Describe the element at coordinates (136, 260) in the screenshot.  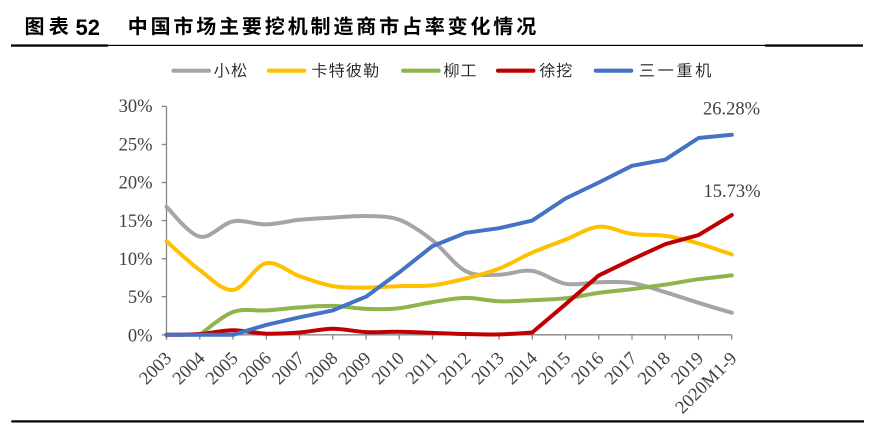
I see `svg-text: 10%` at that location.